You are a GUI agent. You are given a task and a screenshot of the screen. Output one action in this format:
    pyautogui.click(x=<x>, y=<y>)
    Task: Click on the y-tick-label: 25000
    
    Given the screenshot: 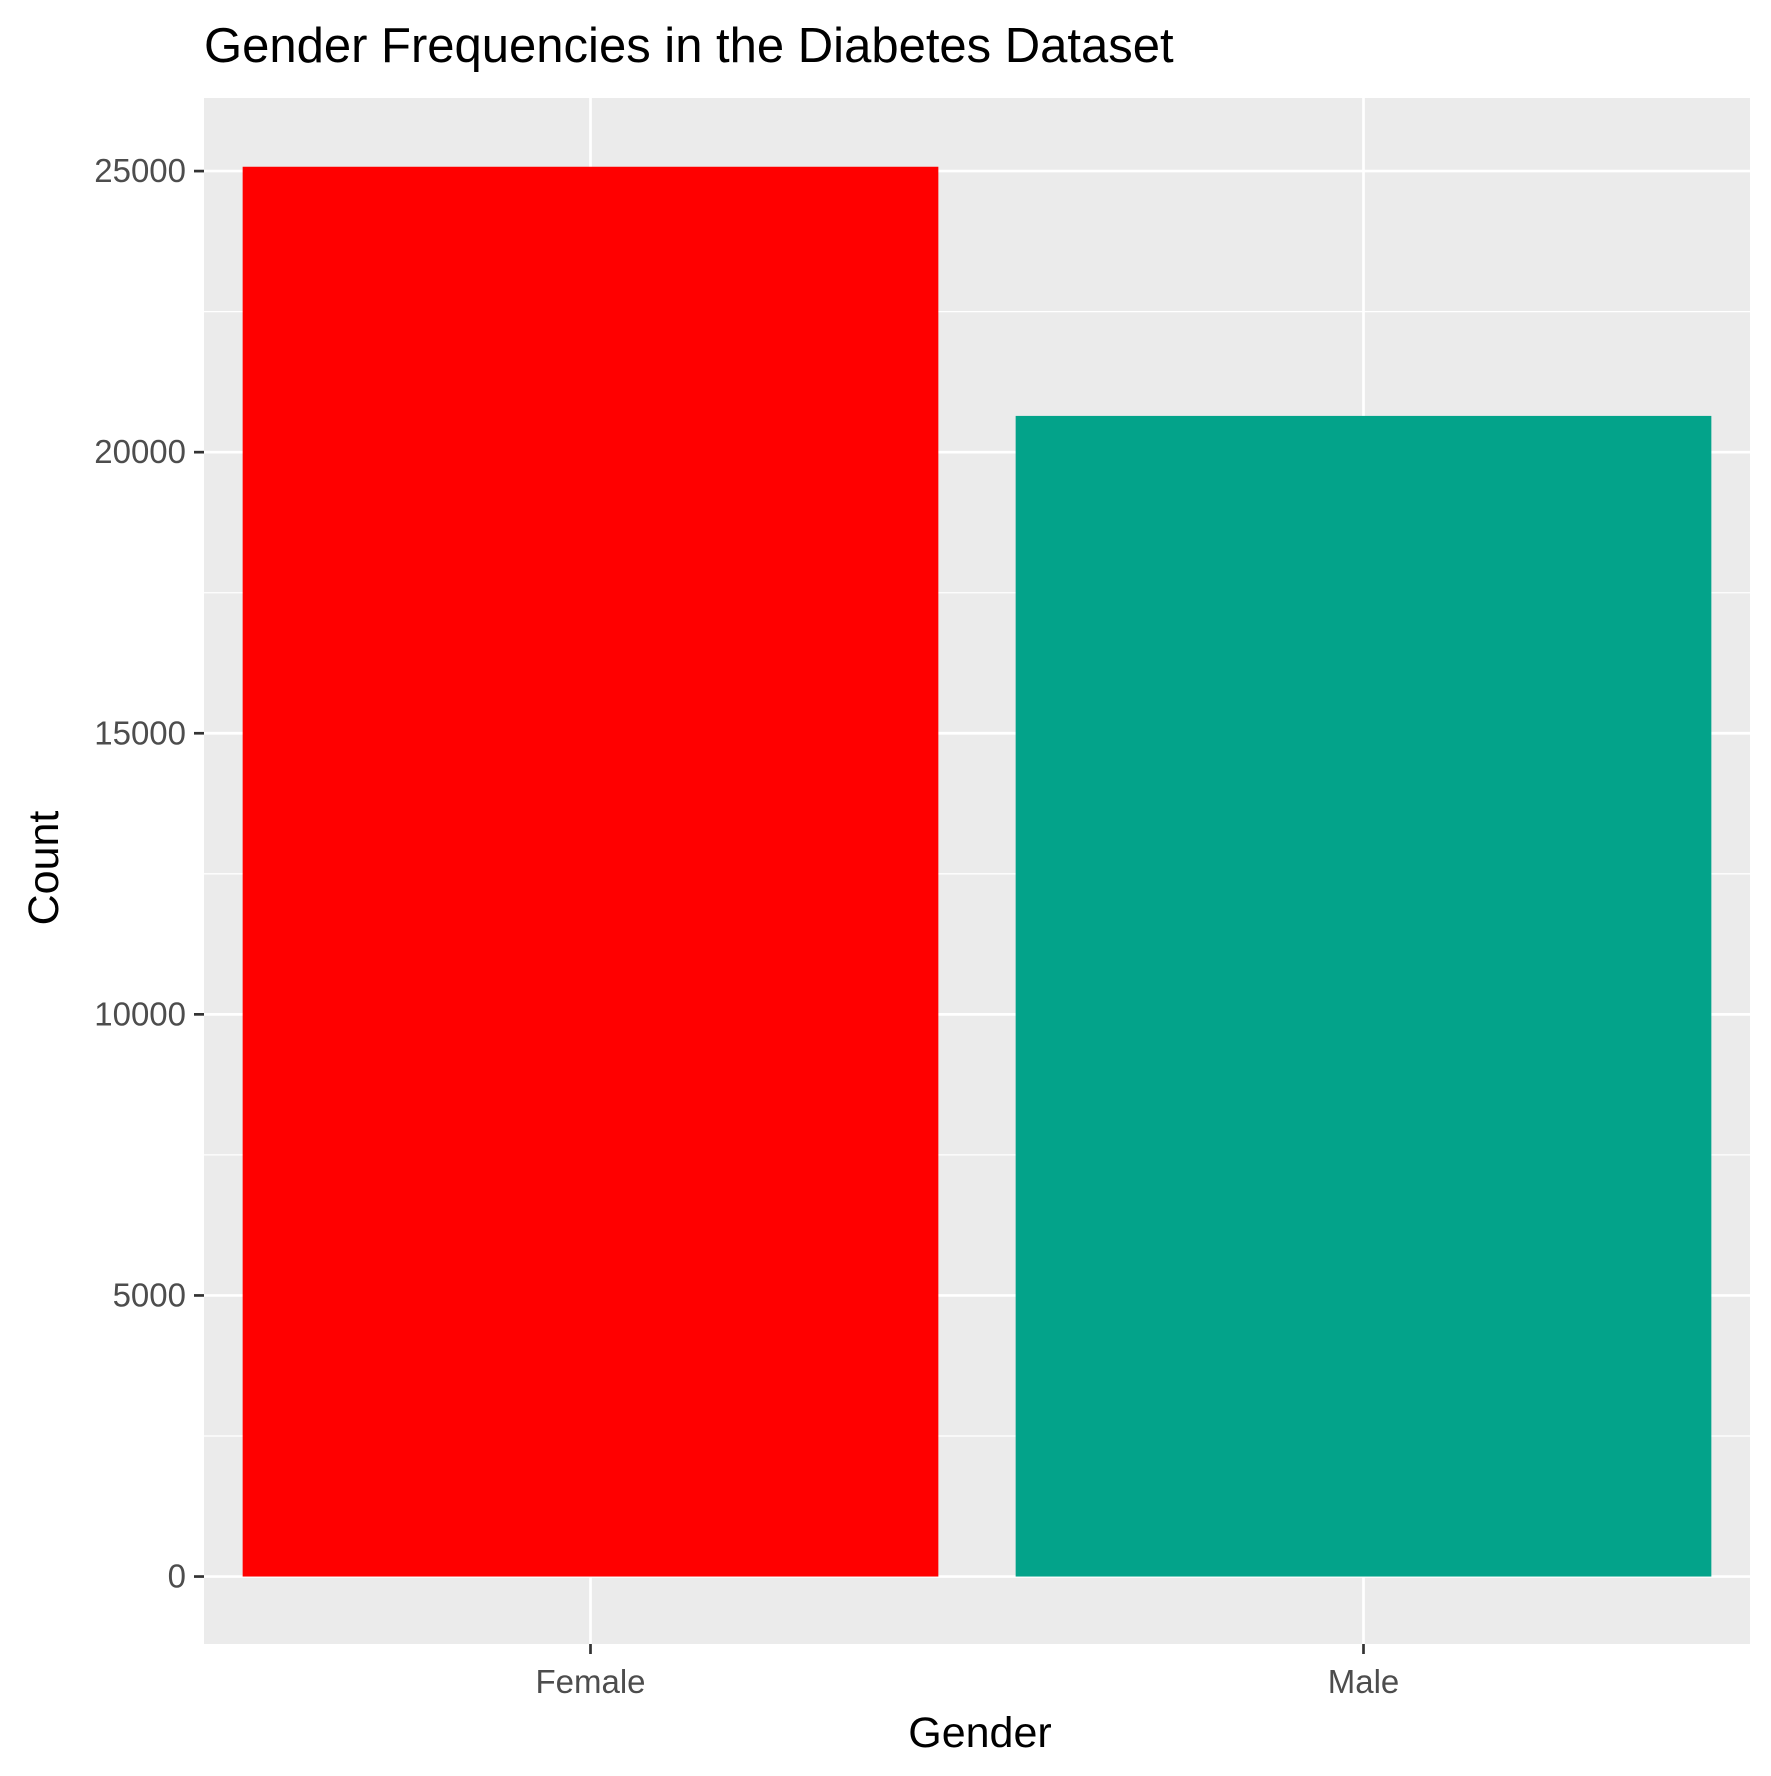 What is the action you would take?
    pyautogui.click(x=140, y=170)
    